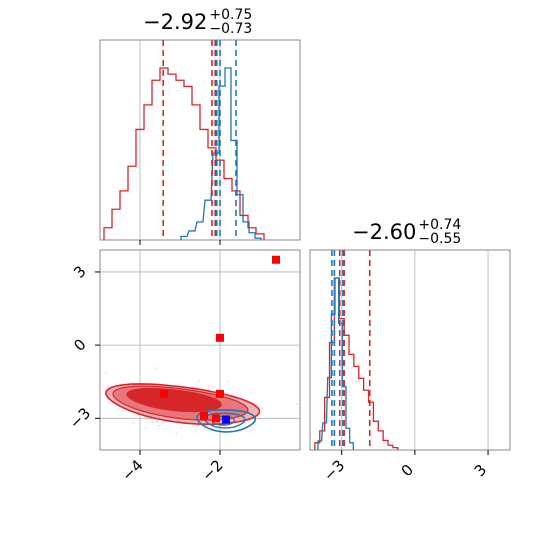 The height and width of the screenshot is (550, 550). I want to click on param2-xtick-label-2: 3, so click(480, 470).